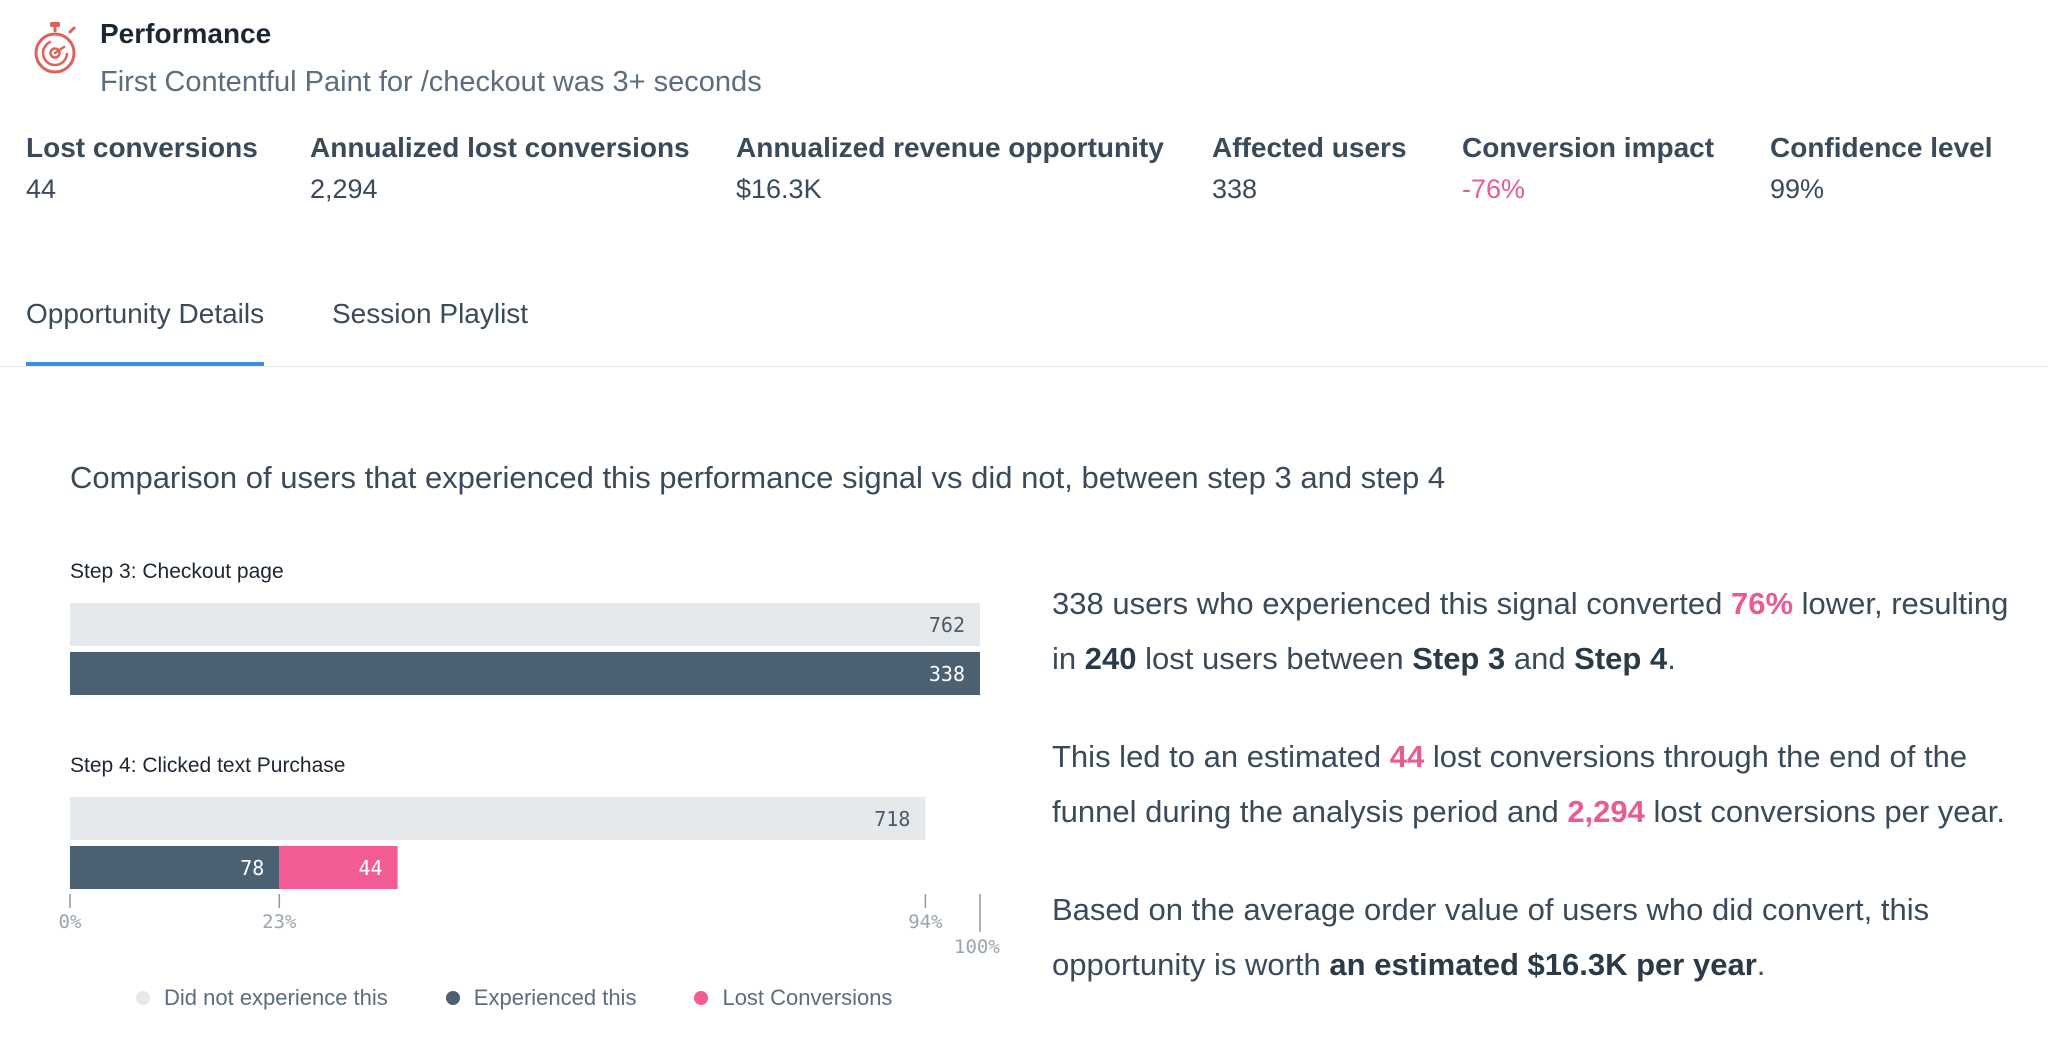  Describe the element at coordinates (55, 48) in the screenshot. I see `stopwatch-icon` at that location.